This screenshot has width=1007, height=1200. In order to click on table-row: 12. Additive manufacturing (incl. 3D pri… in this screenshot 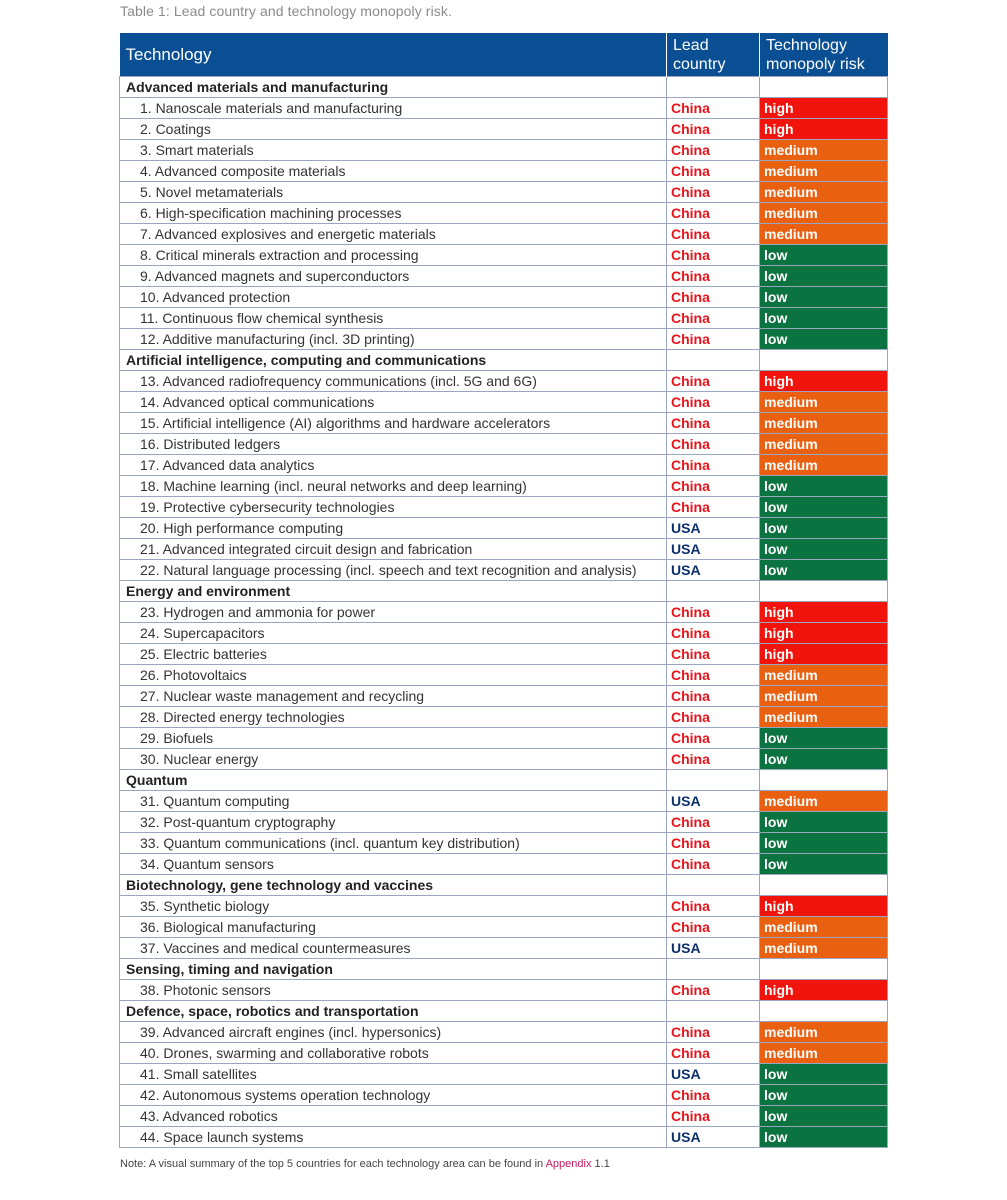, I will do `click(503, 339)`.